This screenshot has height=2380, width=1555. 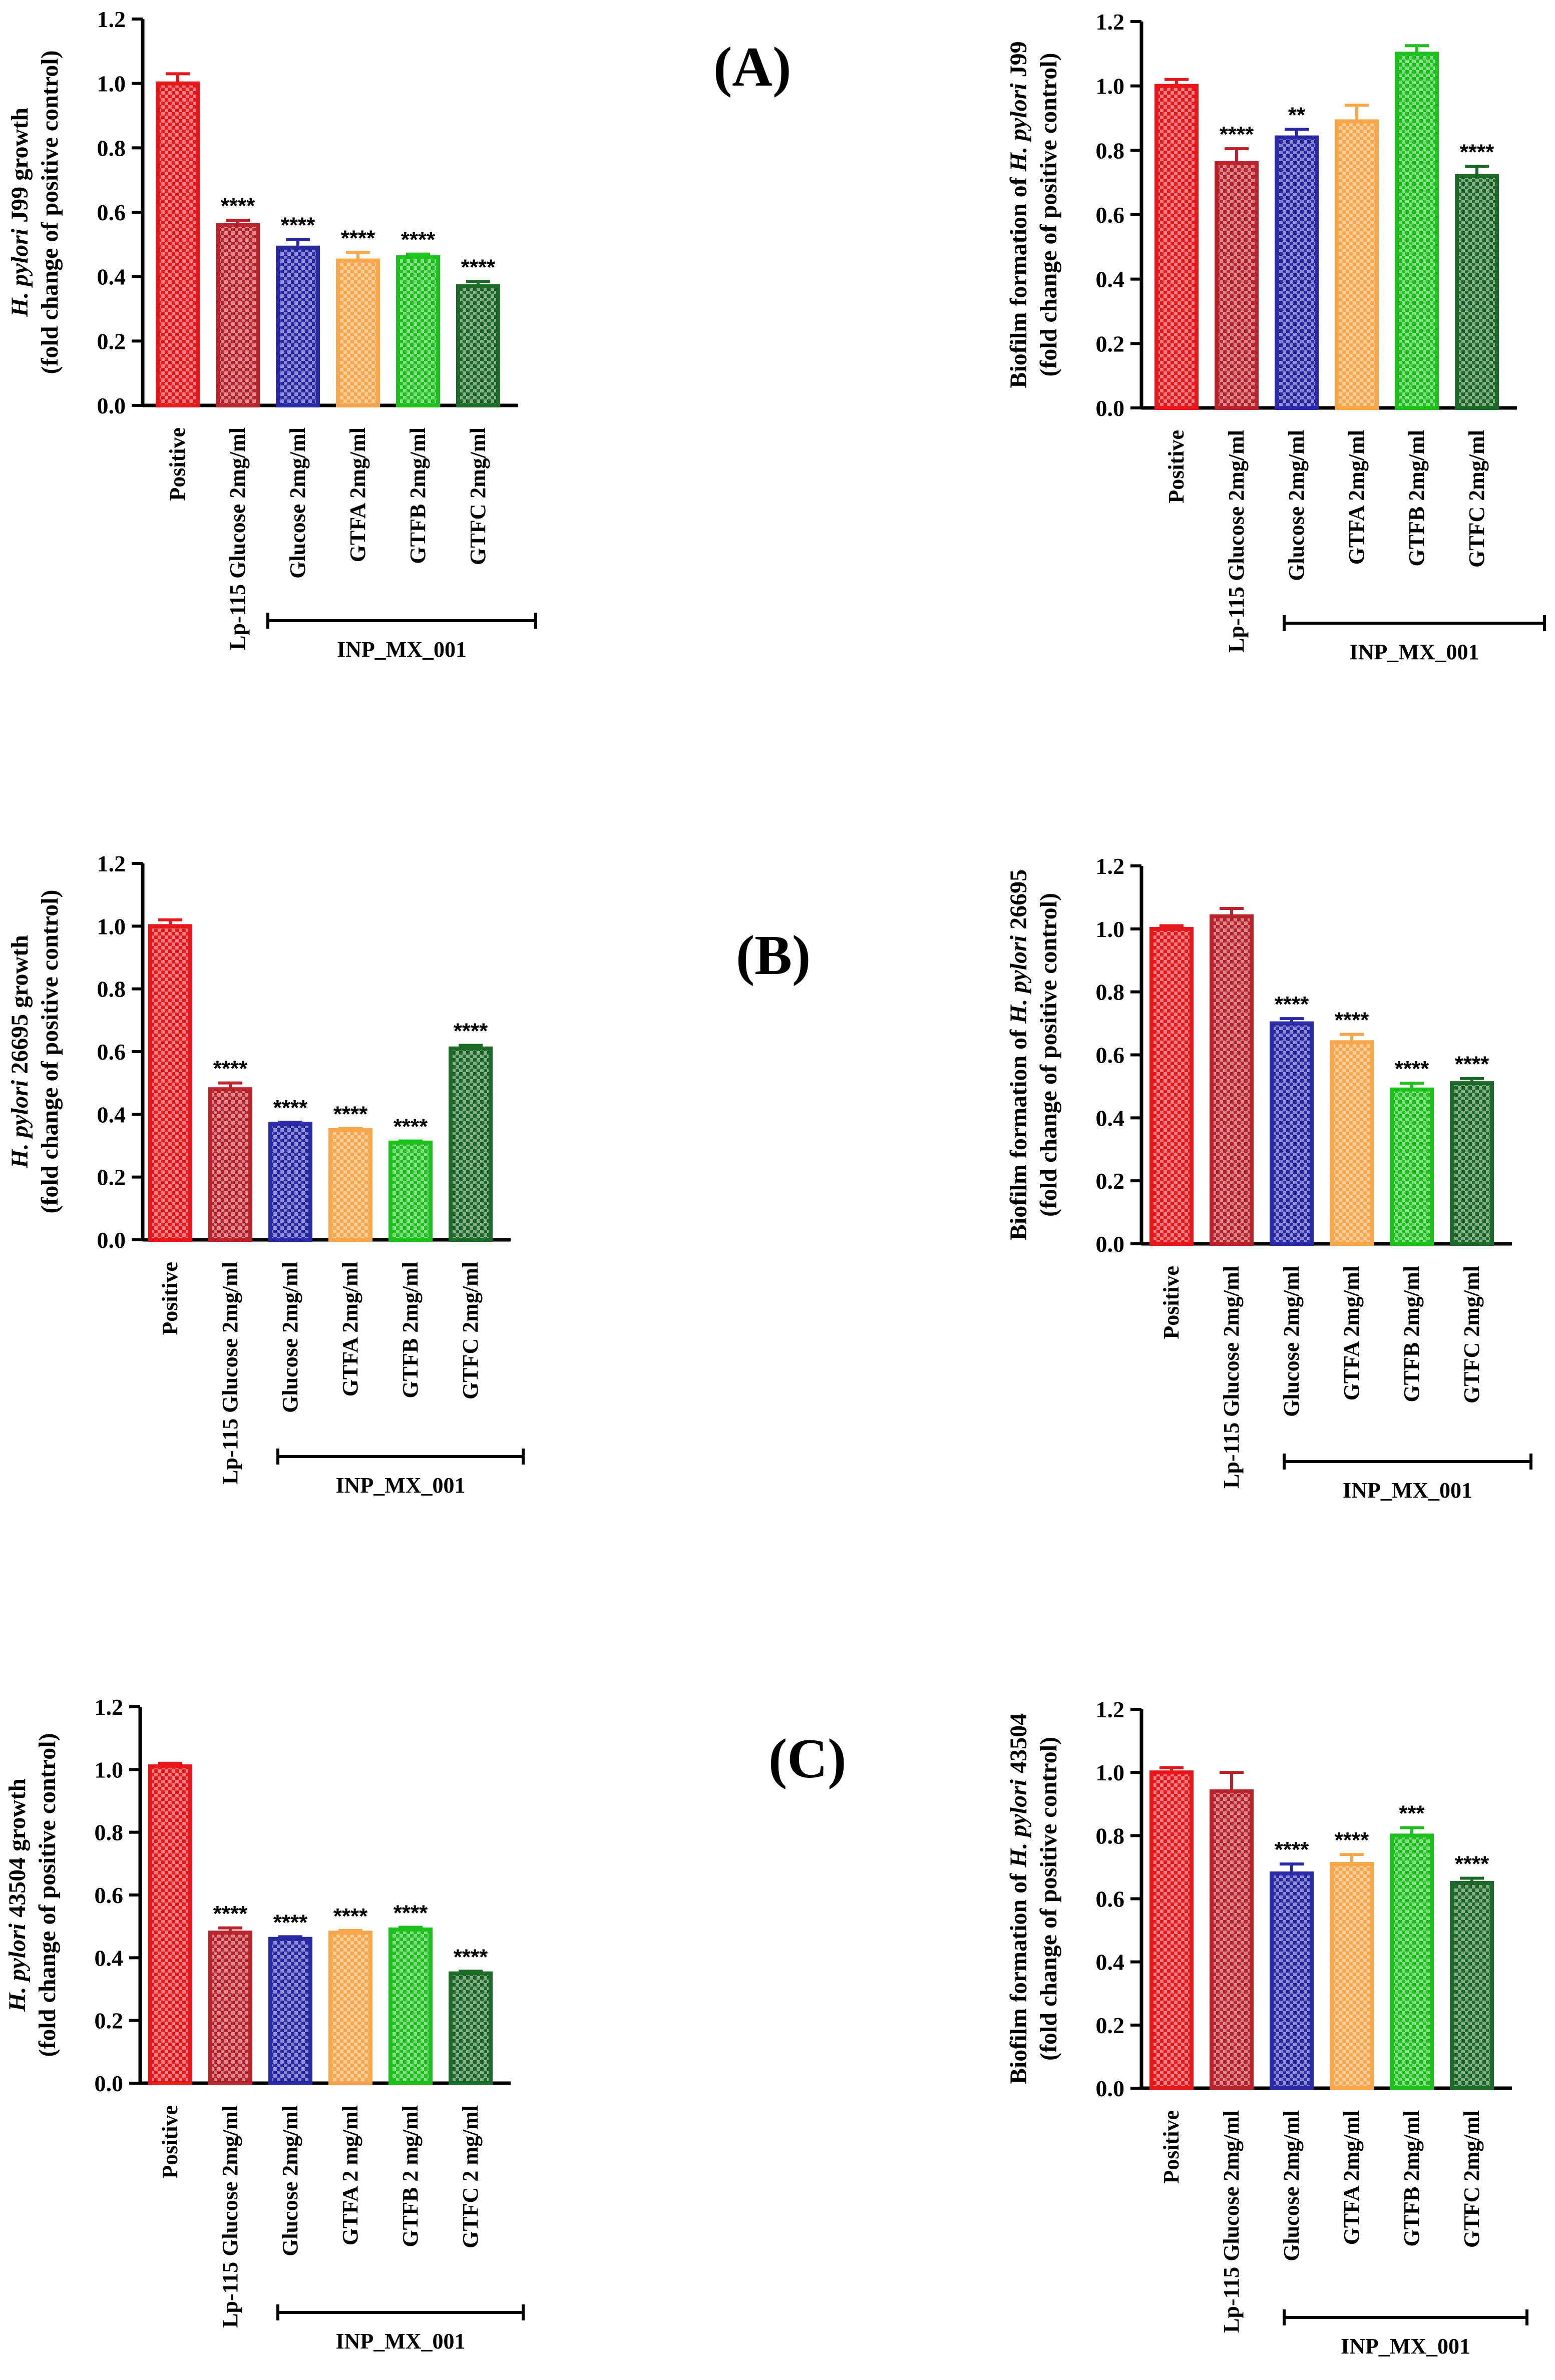 What do you see at coordinates (410, 2176) in the screenshot?
I see `x-tick-label-4: GTFB 2 mg/ml` at bounding box center [410, 2176].